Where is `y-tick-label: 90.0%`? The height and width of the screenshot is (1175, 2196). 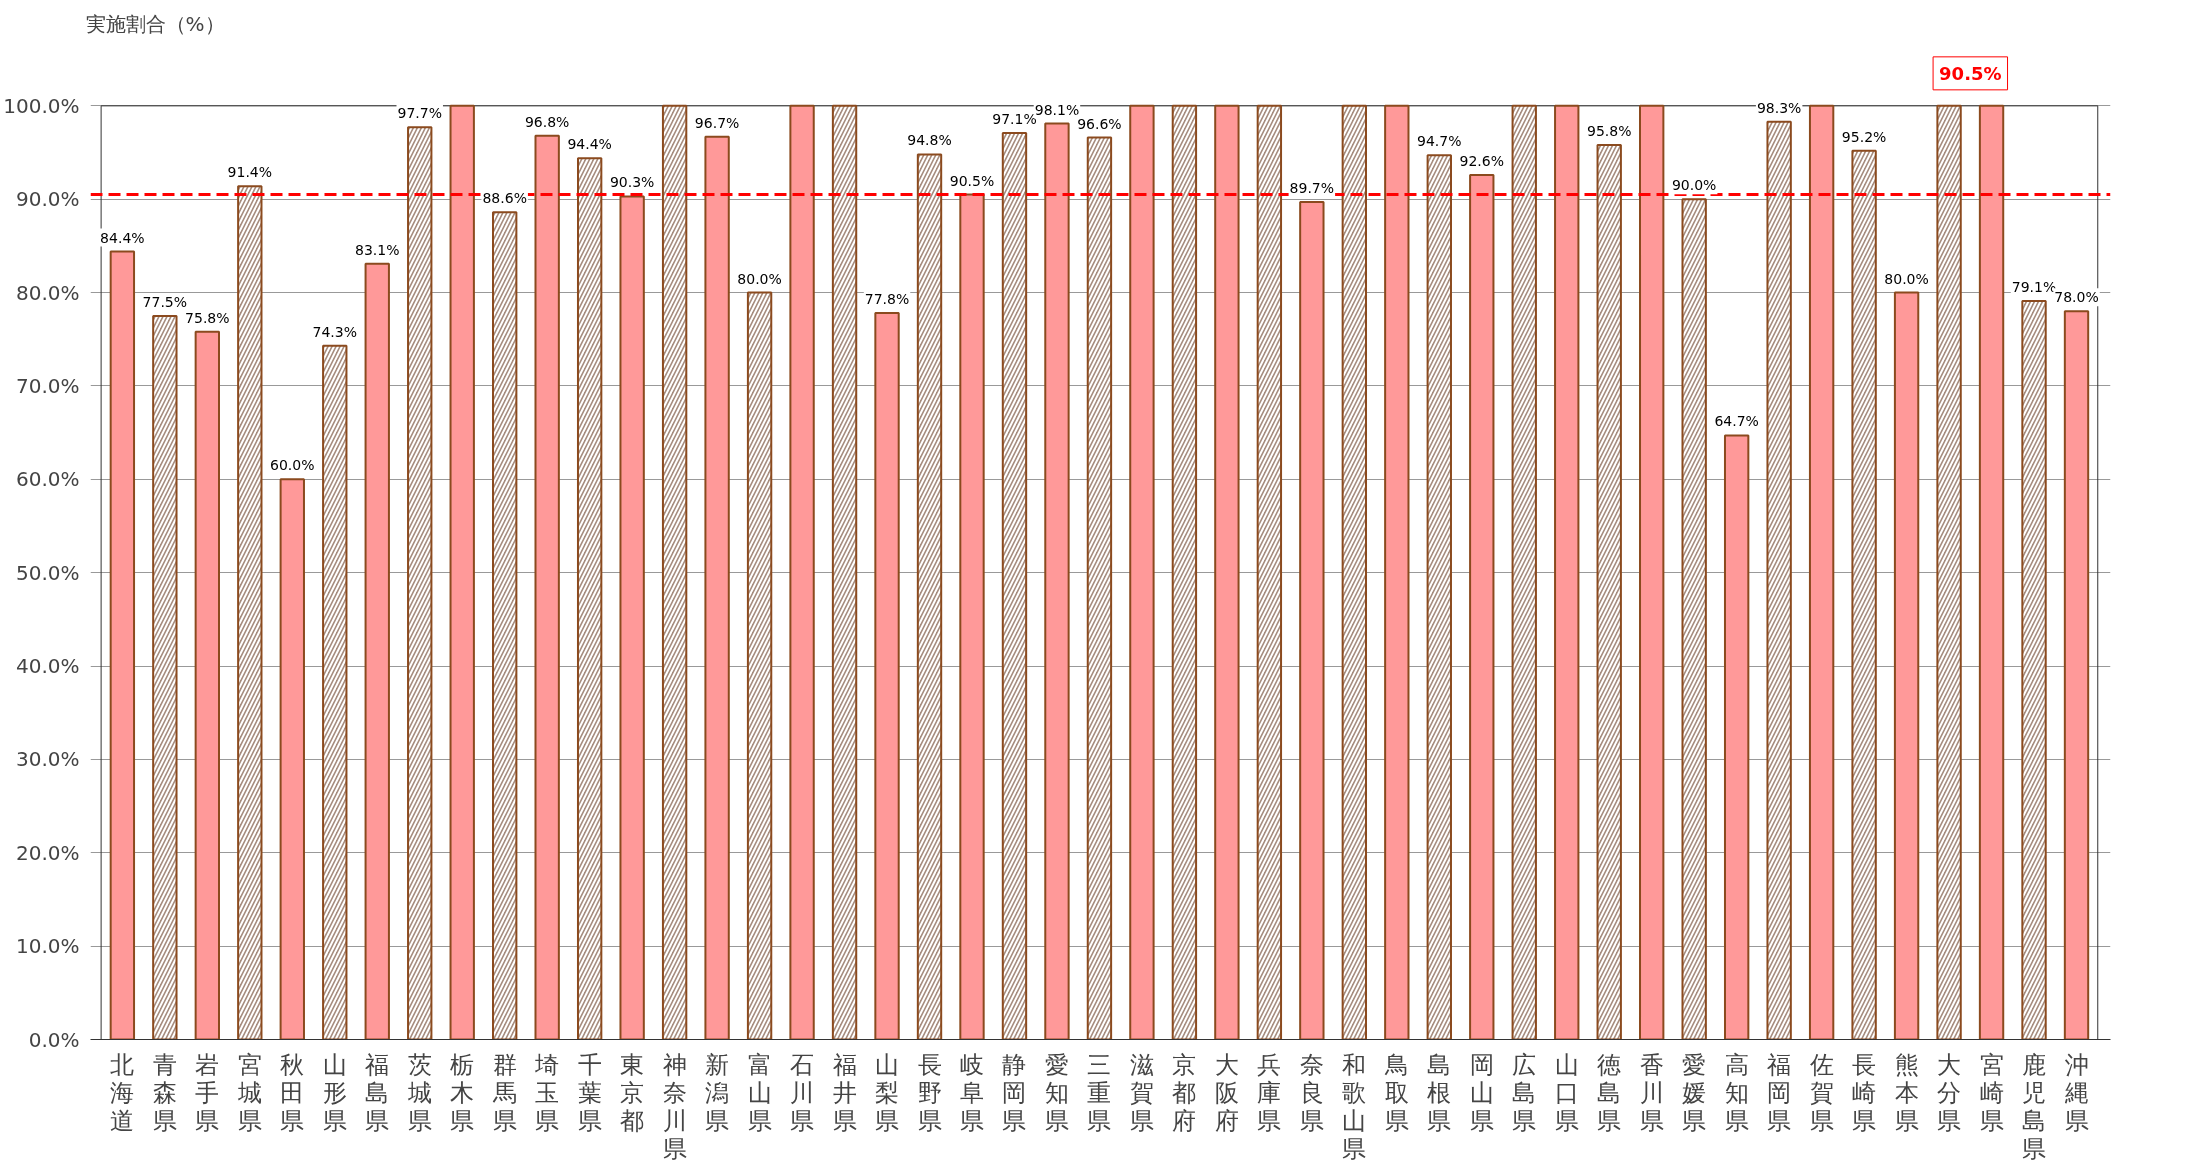
y-tick-label: 90.0% is located at coordinates (47, 199).